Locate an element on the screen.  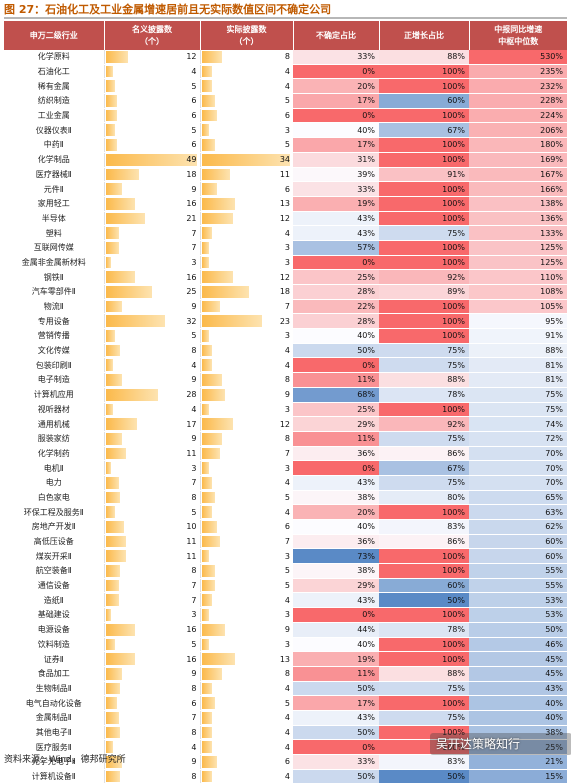
nominal-count-cell: 6 is located at coordinates (151, 116).